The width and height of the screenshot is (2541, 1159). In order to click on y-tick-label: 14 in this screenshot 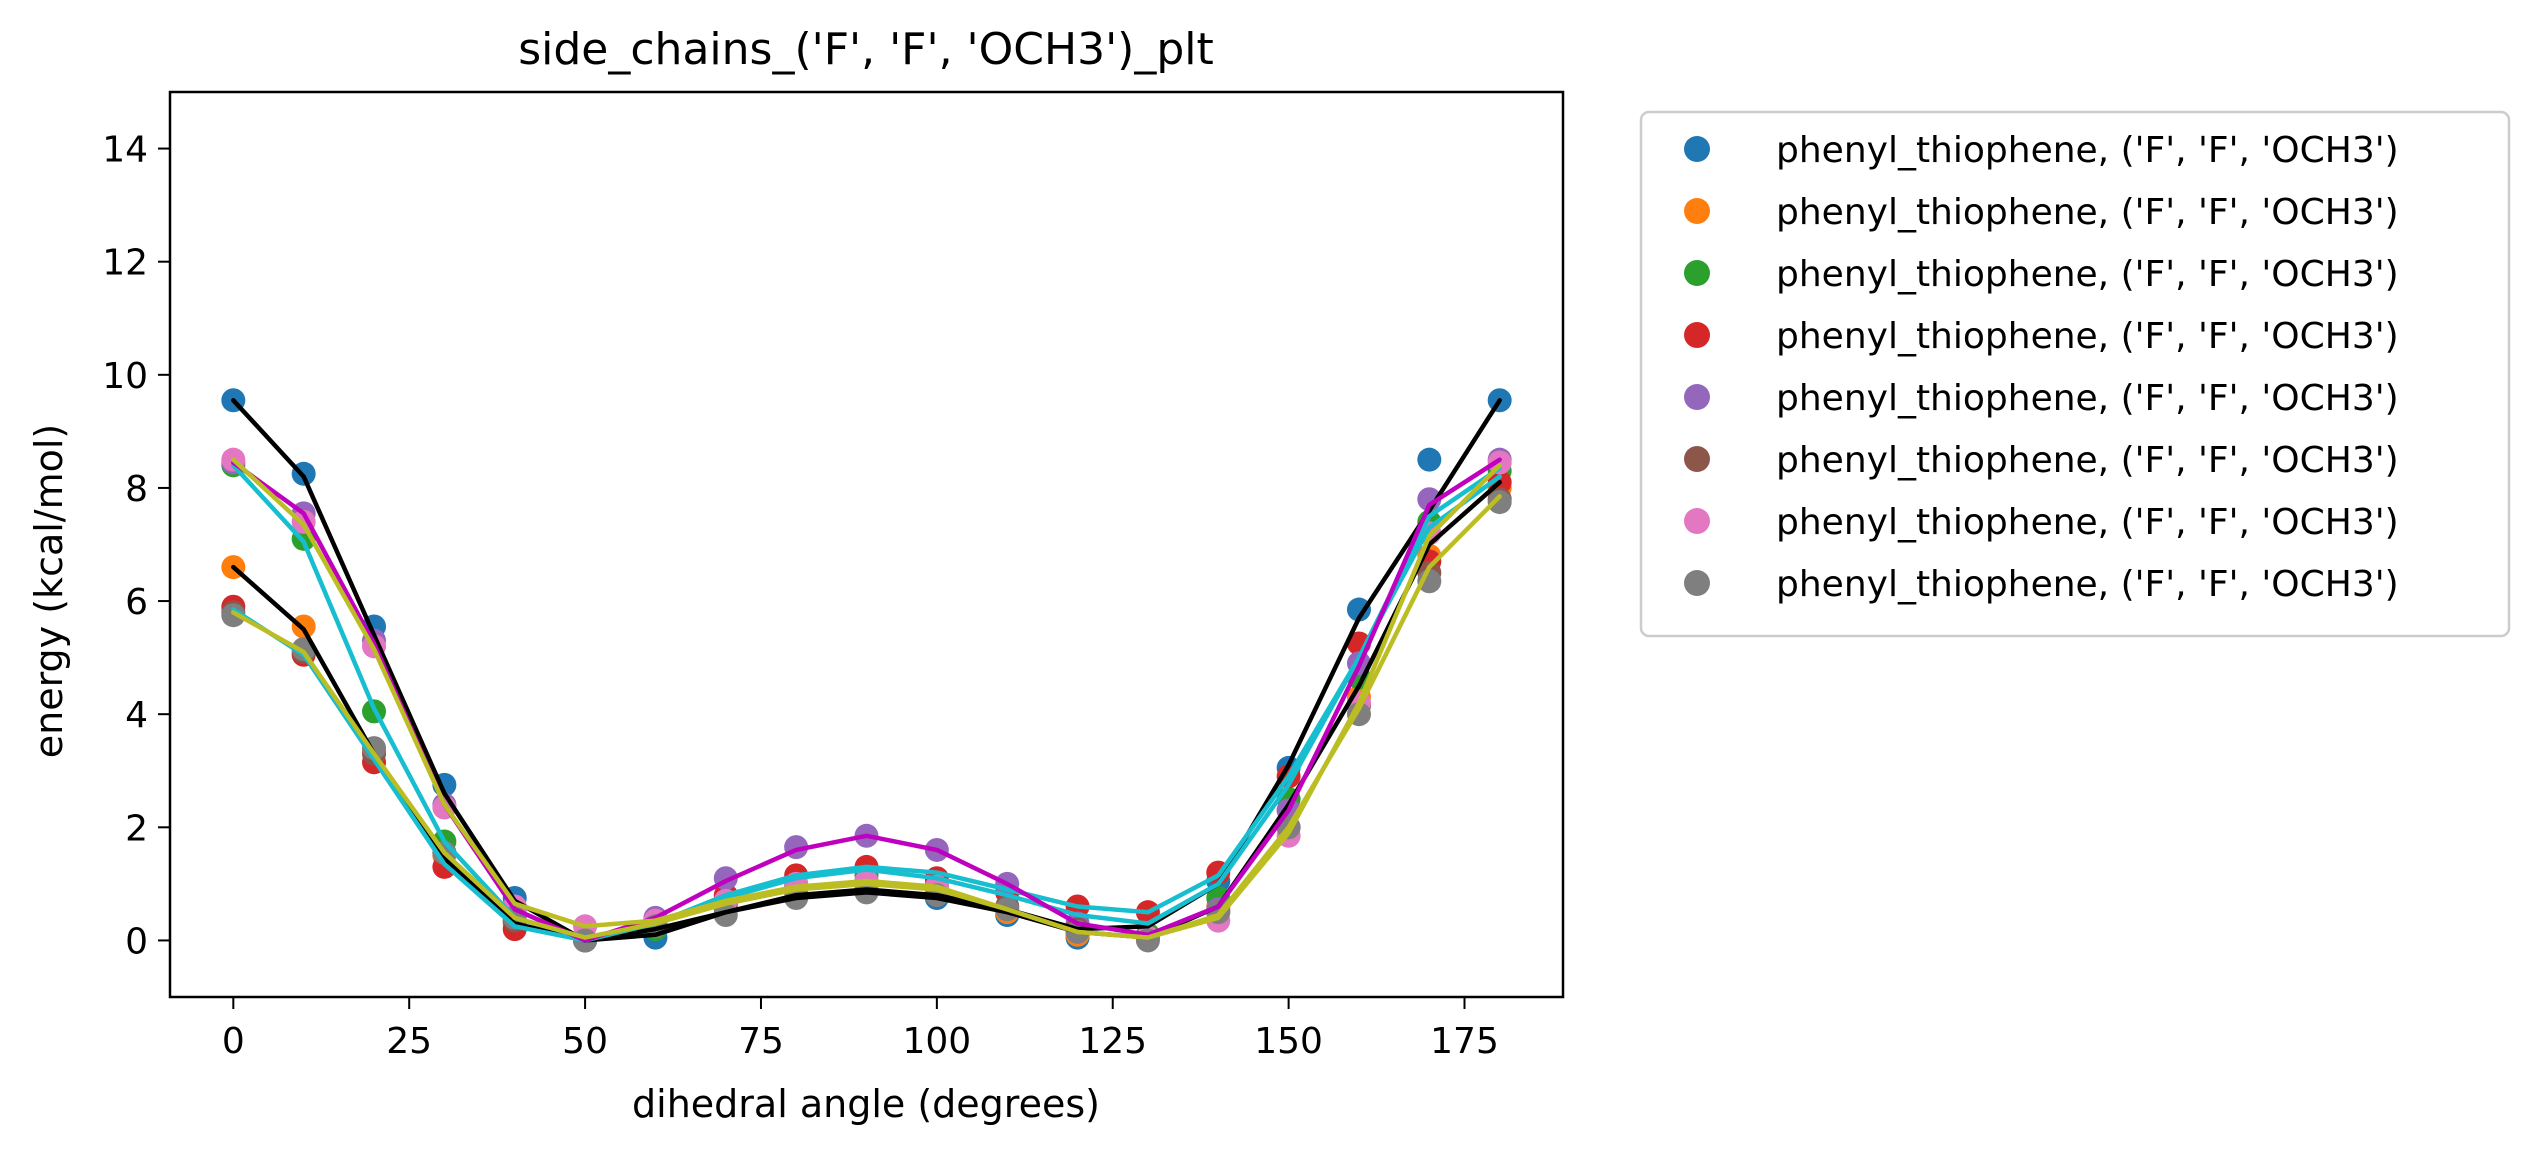, I will do `click(125, 150)`.